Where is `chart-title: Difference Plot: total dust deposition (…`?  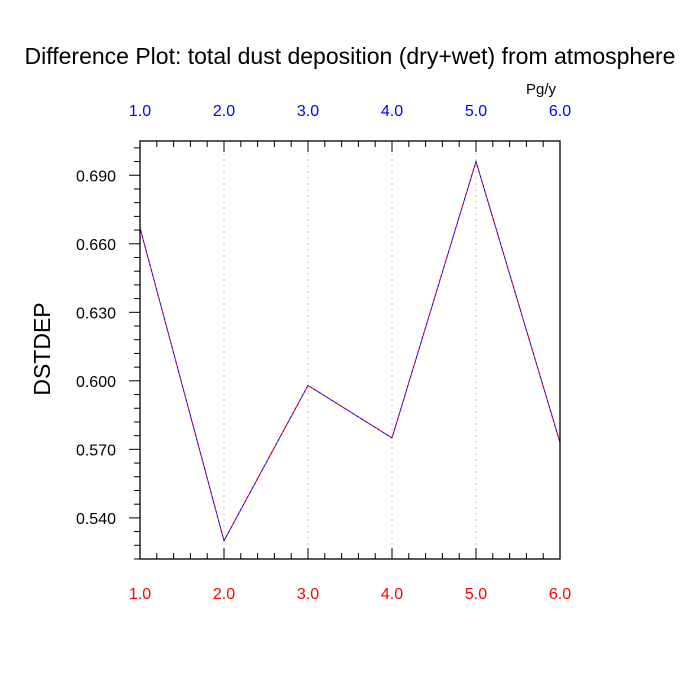 chart-title: Difference Plot: total dust deposition (… is located at coordinates (350, 56).